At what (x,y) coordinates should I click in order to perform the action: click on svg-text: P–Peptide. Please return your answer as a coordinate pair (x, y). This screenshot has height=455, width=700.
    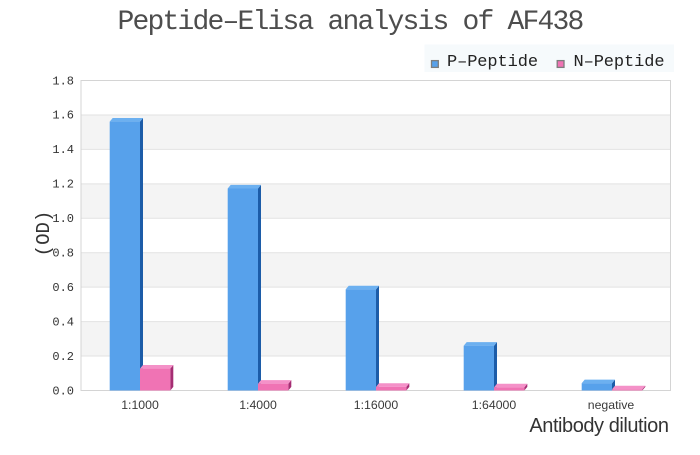
    Looking at the image, I should click on (492, 62).